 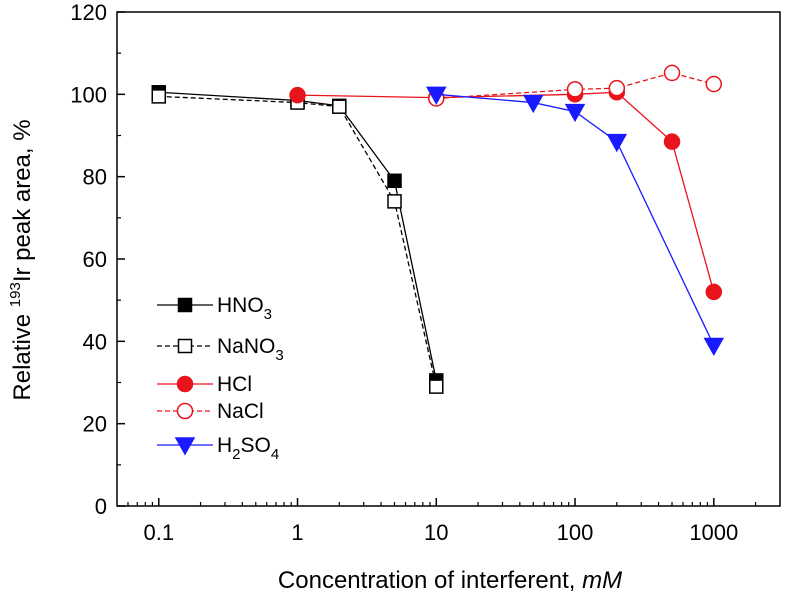 I want to click on x-axis-title-text: Concentration of interferent,, so click(x=430, y=580).